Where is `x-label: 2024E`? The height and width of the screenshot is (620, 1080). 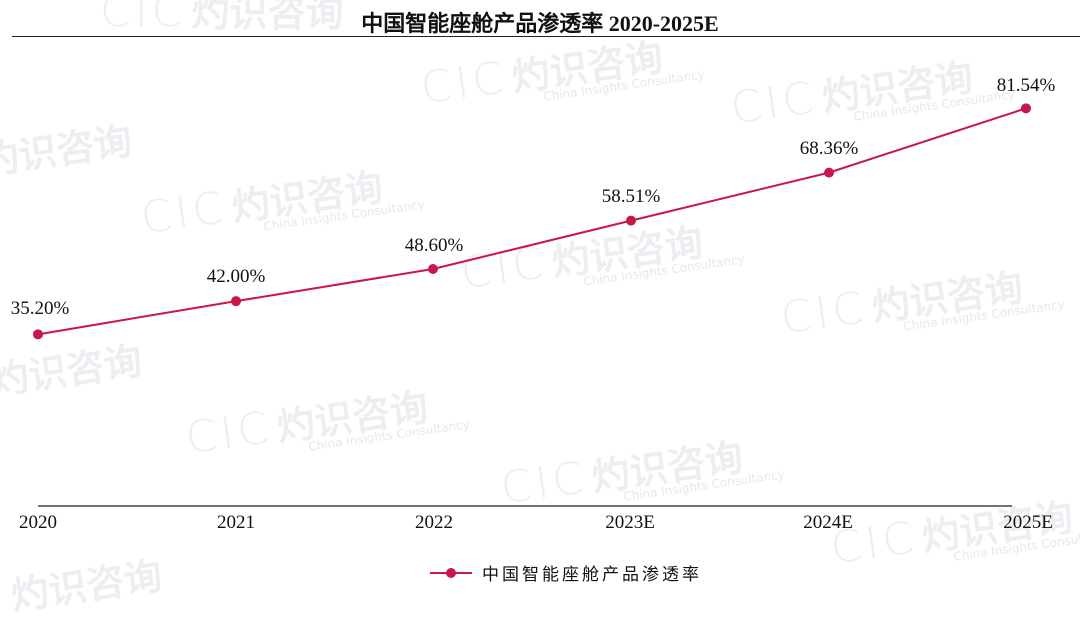
x-label: 2024E is located at coordinates (828, 522).